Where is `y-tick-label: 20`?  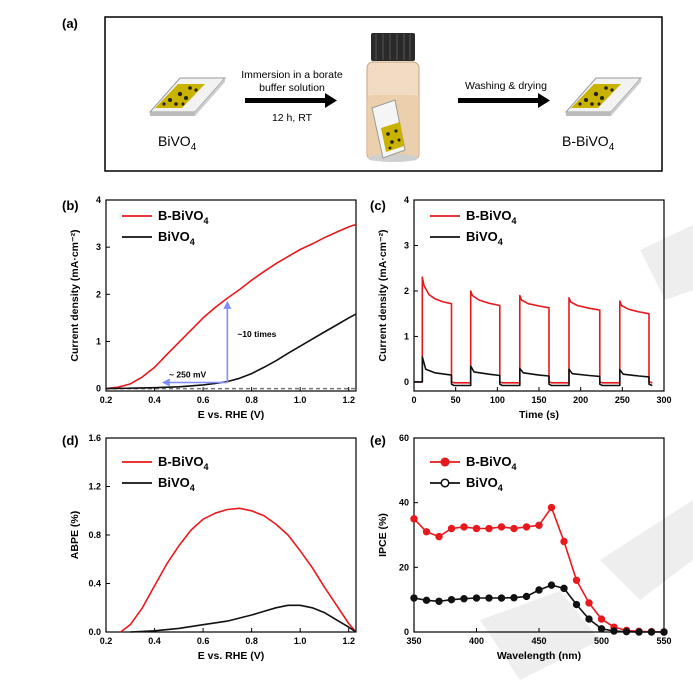 y-tick-label: 20 is located at coordinates (404, 567).